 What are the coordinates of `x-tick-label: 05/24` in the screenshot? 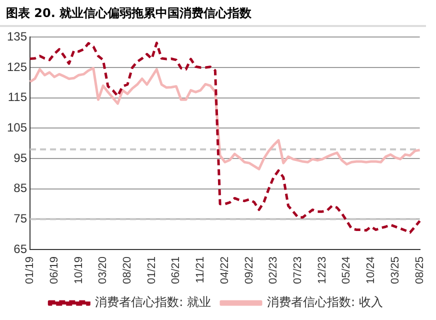 It's located at (346, 270).